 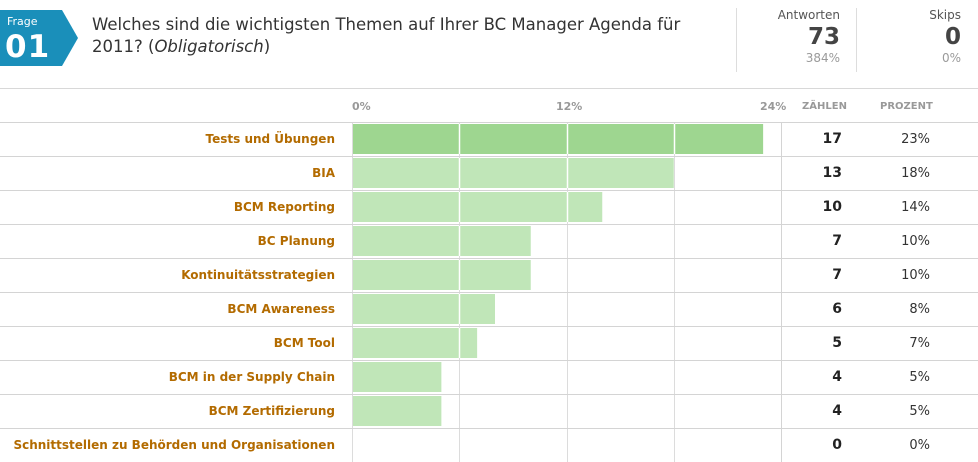 What do you see at coordinates (790, 41) in the screenshot?
I see `answers-stat: Antworten 73 384%` at bounding box center [790, 41].